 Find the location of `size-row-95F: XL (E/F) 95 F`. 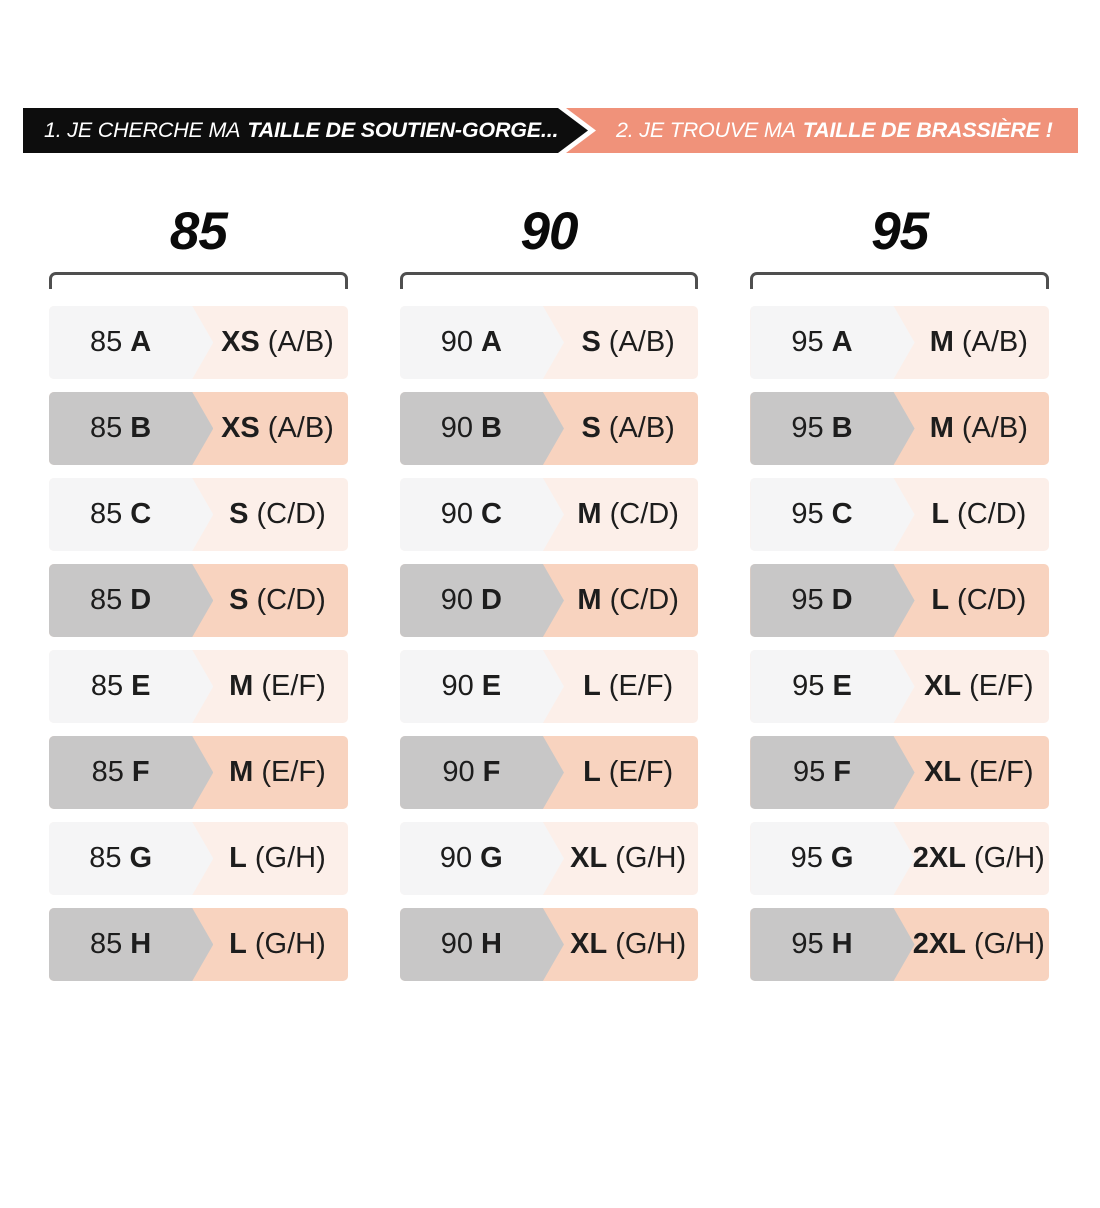

size-row-95F: XL (E/F) 95 F is located at coordinates (900, 772).